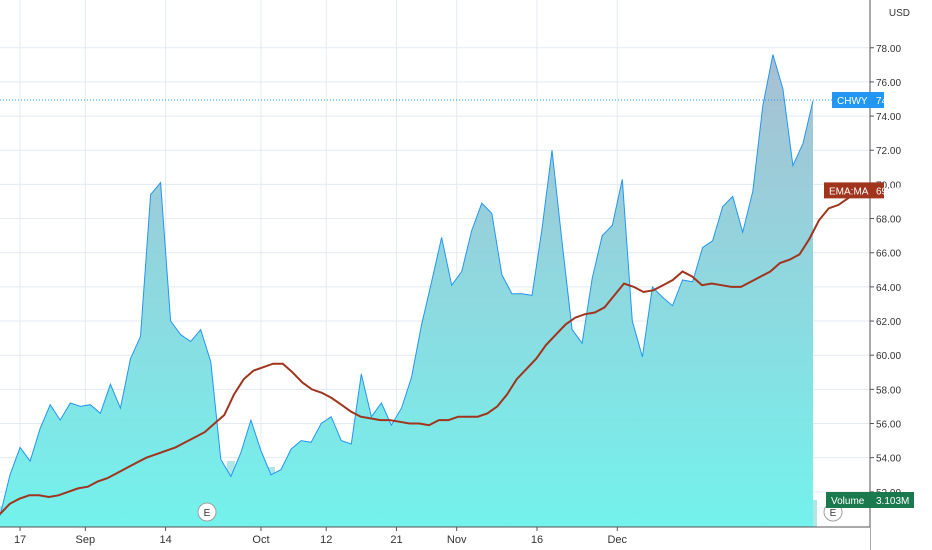 Image resolution: width=932 pixels, height=550 pixels. What do you see at coordinates (888, 254) in the screenshot?
I see `y-tick-label: 66.00` at bounding box center [888, 254].